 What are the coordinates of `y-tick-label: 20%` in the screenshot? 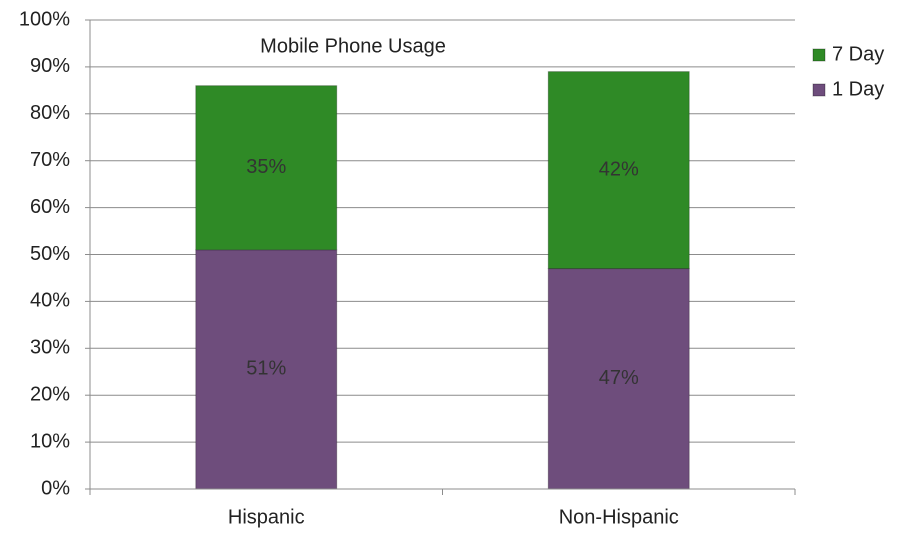 It's located at (50, 394).